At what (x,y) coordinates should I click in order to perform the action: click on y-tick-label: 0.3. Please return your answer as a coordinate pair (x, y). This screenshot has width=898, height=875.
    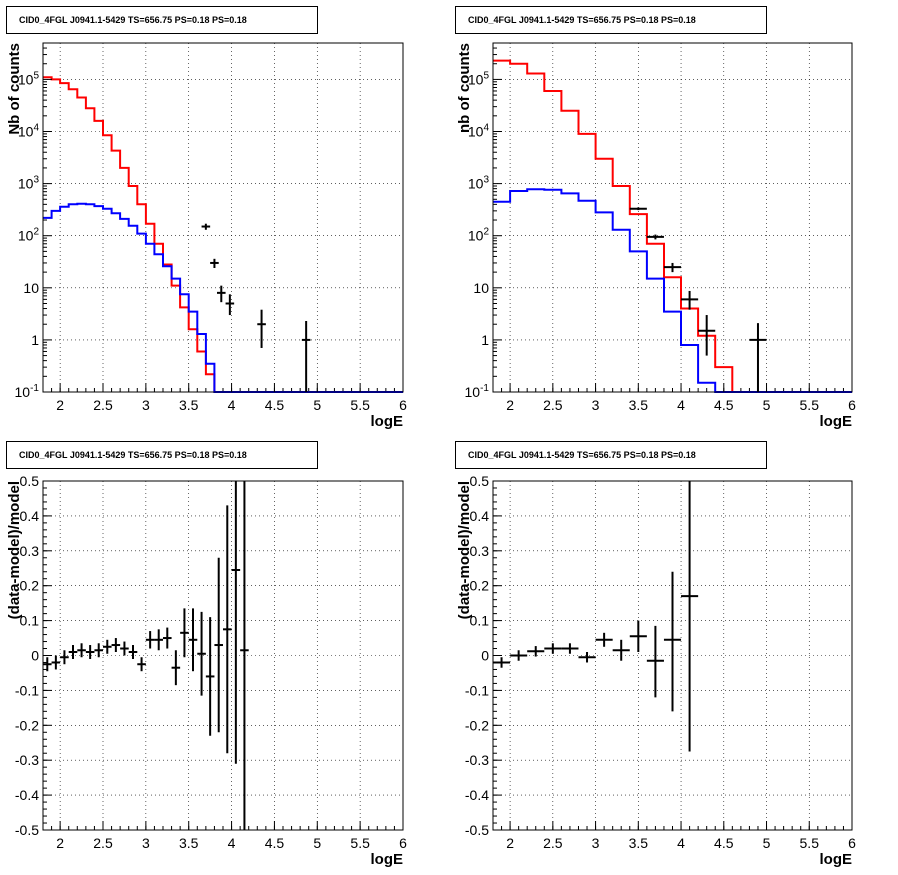
    Looking at the image, I should click on (30, 551).